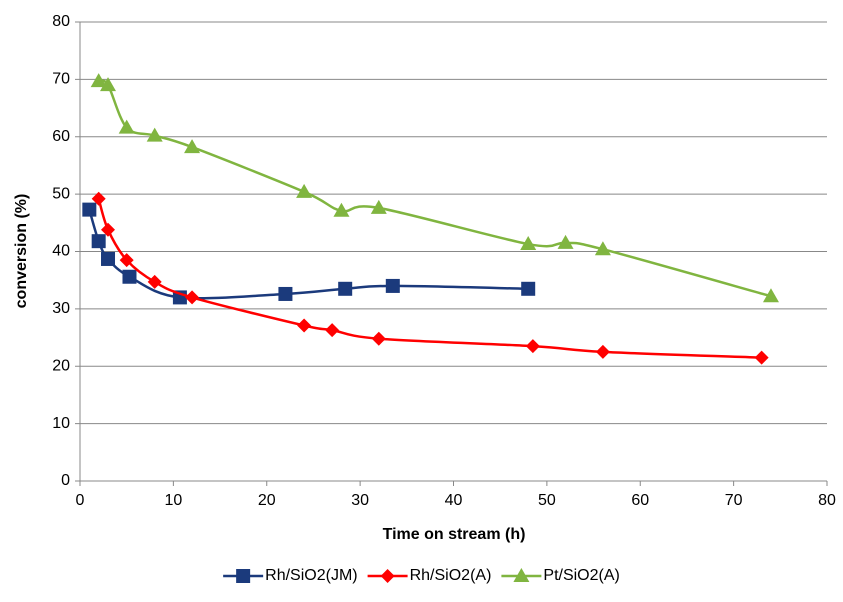  I want to click on x-tick-label: 0, so click(80, 500).